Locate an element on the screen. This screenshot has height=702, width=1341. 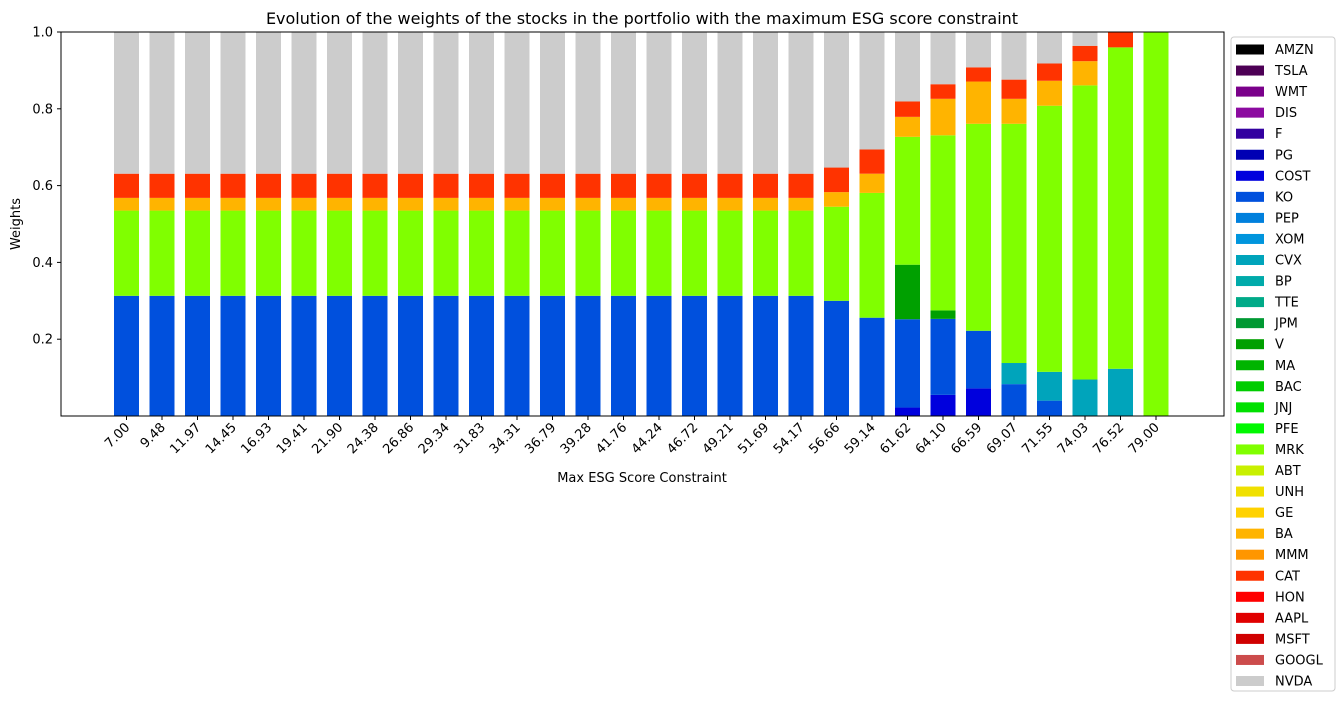
legend-swatch-f is located at coordinates (1250, 133).